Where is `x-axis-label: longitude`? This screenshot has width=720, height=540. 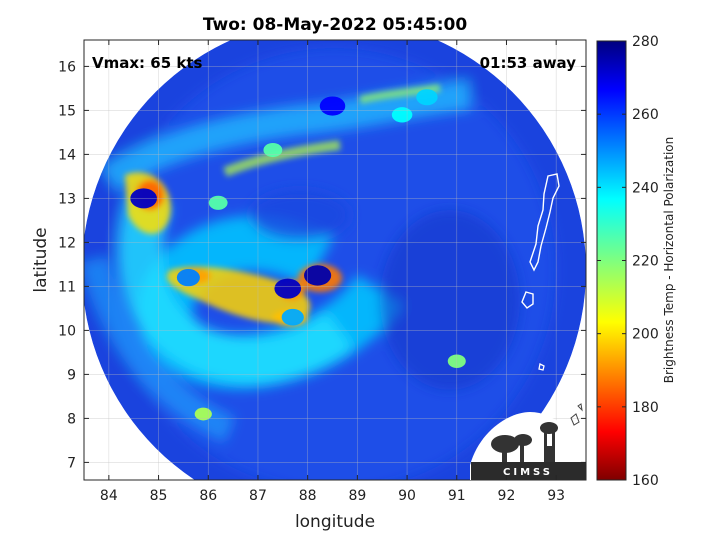 x-axis-label: longitude is located at coordinates (335, 522).